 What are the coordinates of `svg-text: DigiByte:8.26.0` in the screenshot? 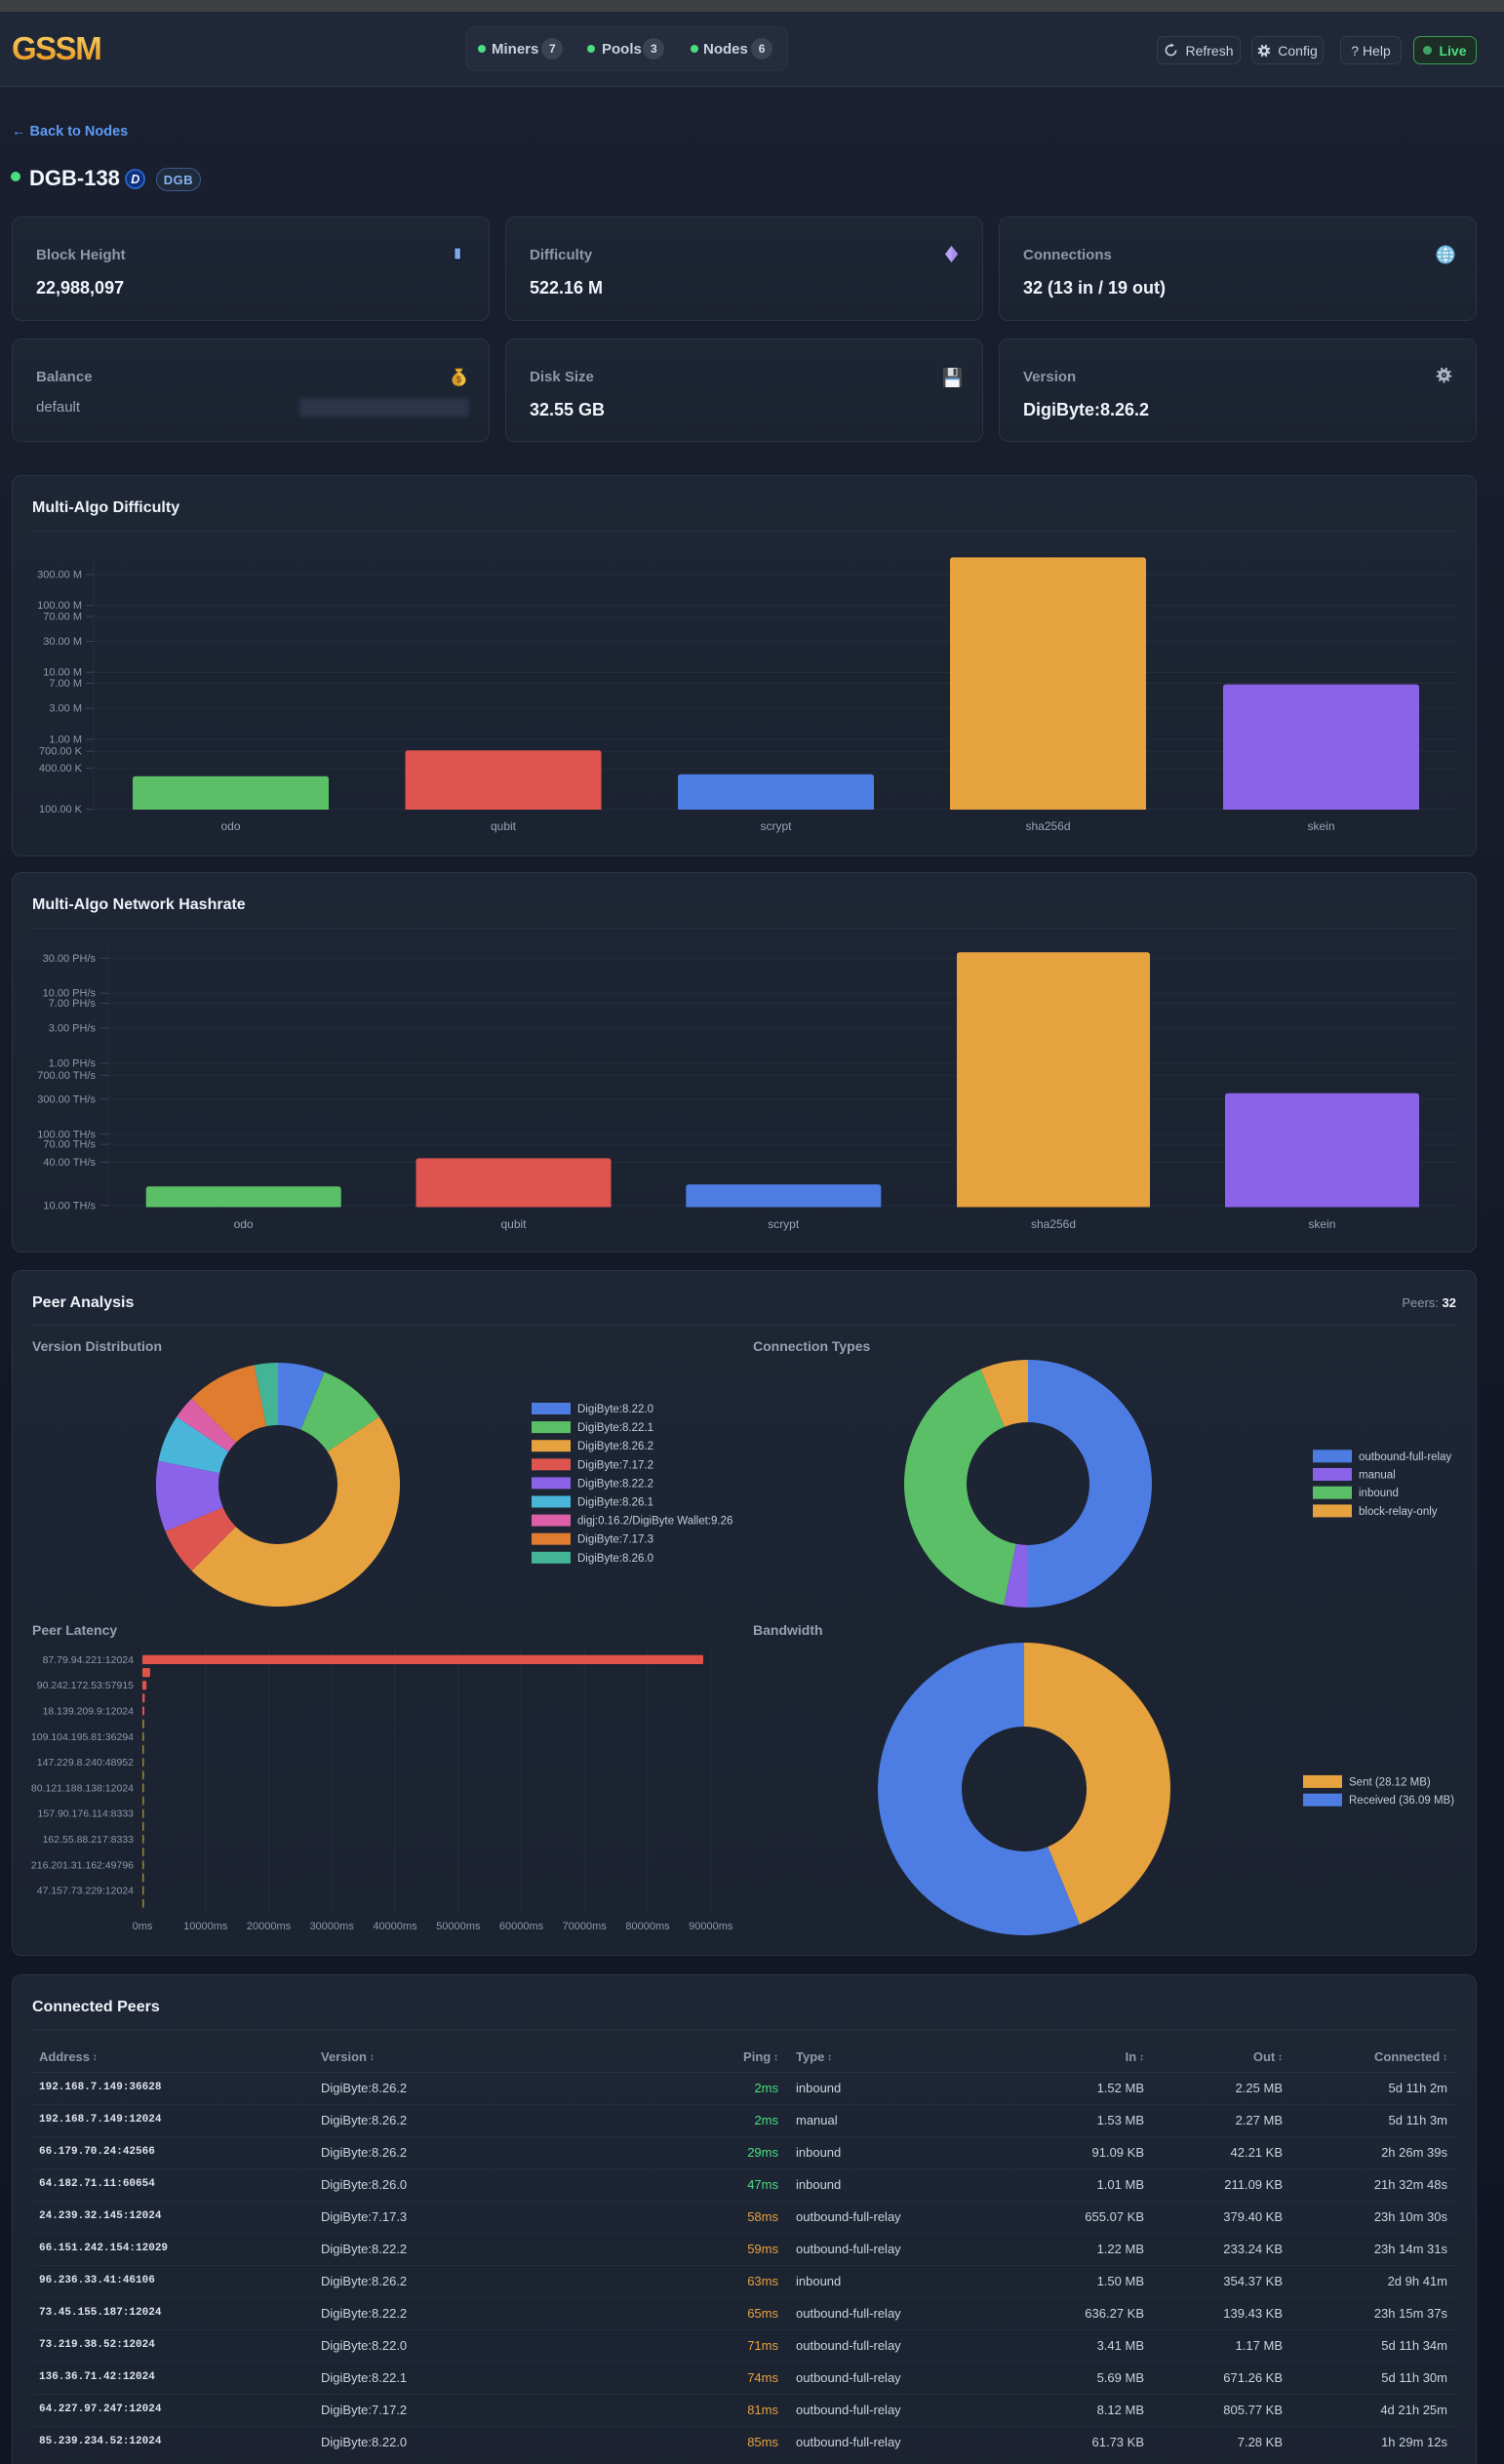 It's located at (615, 1559).